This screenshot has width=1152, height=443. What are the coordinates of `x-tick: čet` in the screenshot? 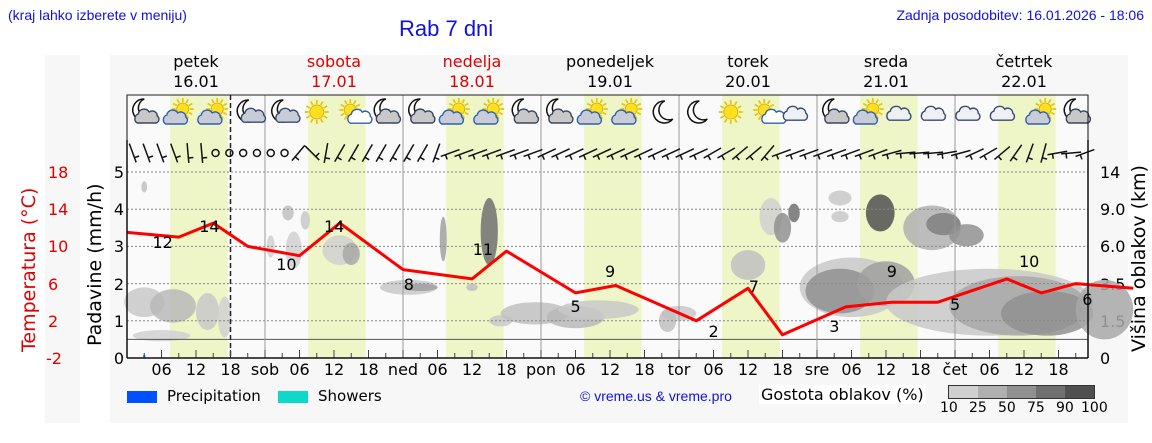 It's located at (955, 369).